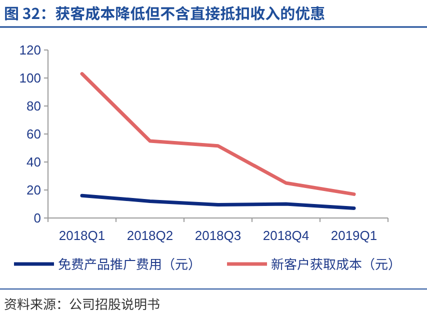 The image size is (427, 320). I want to click on y-tick-label: 120, so click(30, 50).